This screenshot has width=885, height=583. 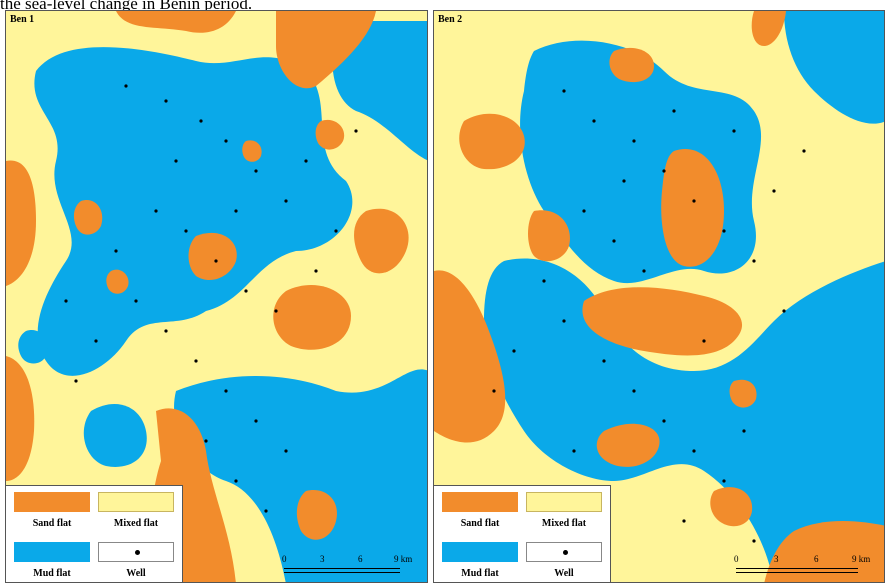 I want to click on figure-caption: the sea-level change in Benin period., so click(x=126, y=6).